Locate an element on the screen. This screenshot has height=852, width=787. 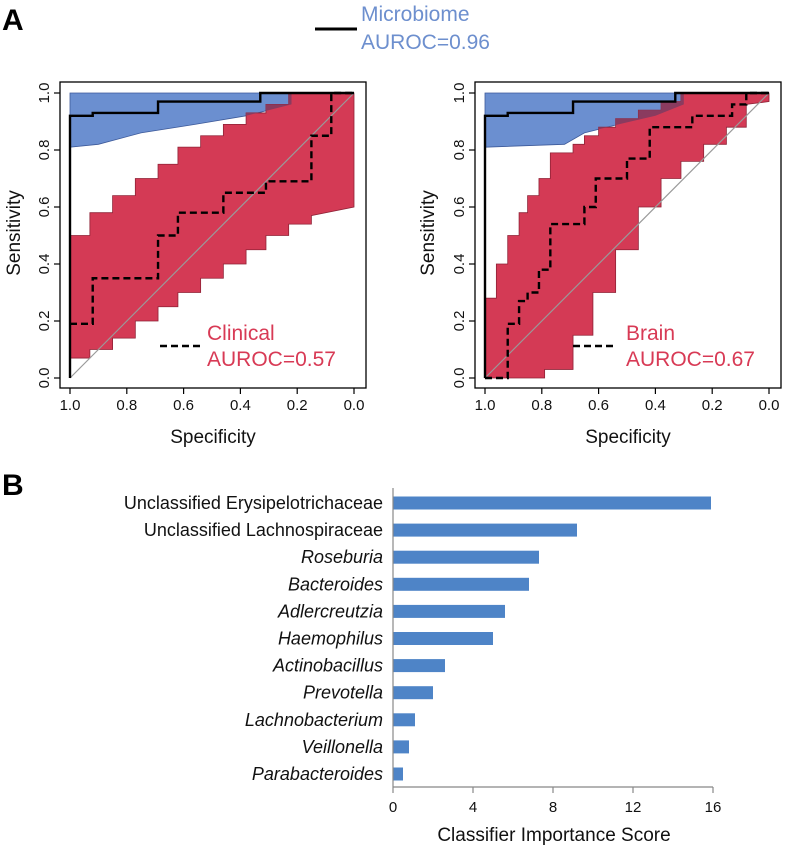
roc1-y-ticks: 0.0 0.2 0.4 0.6 0.8 1.0 is located at coordinates (48, 236).